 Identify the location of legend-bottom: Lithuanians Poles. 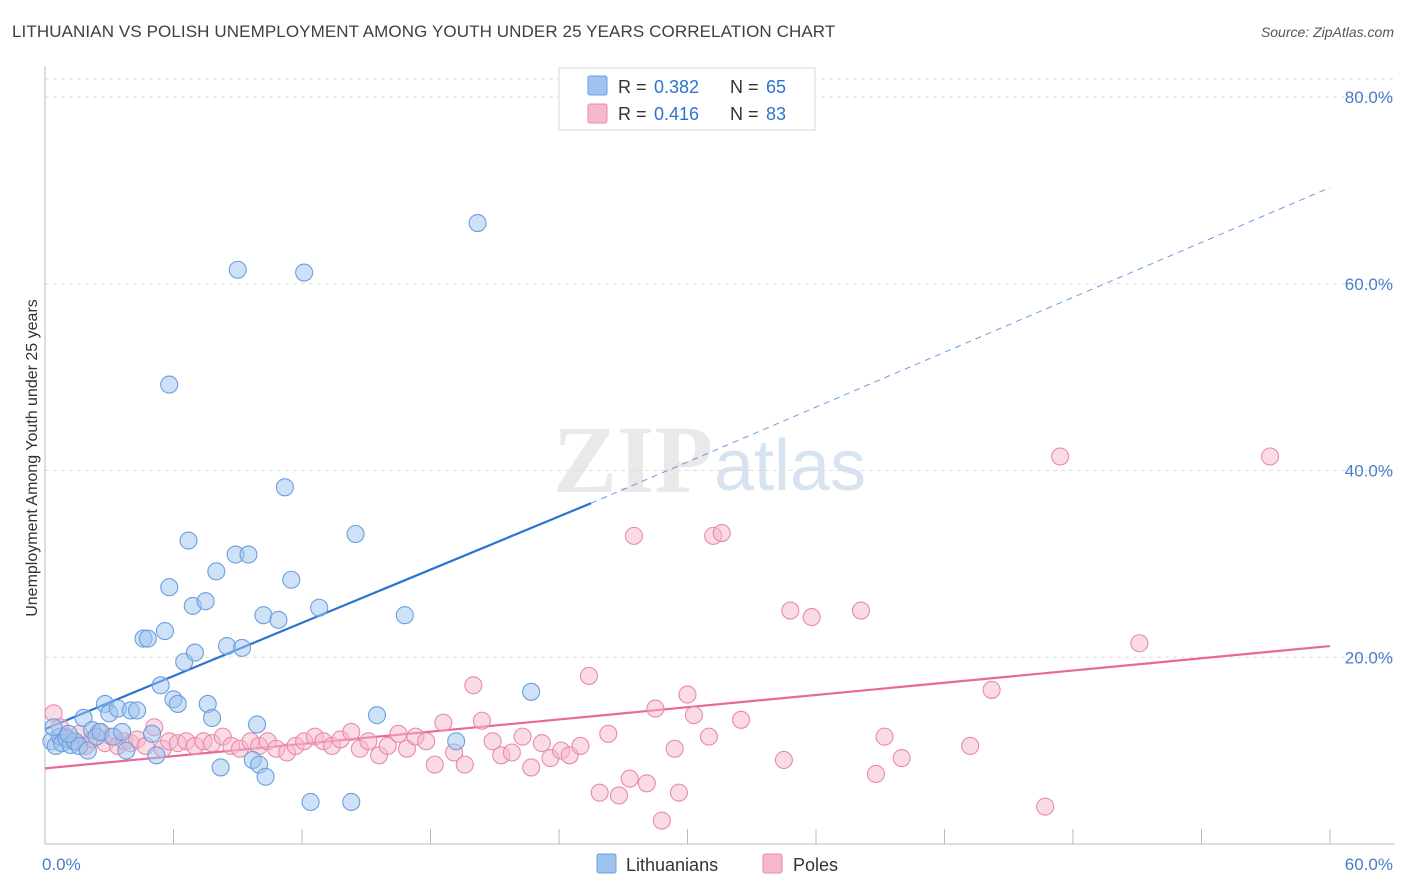
(717, 864).